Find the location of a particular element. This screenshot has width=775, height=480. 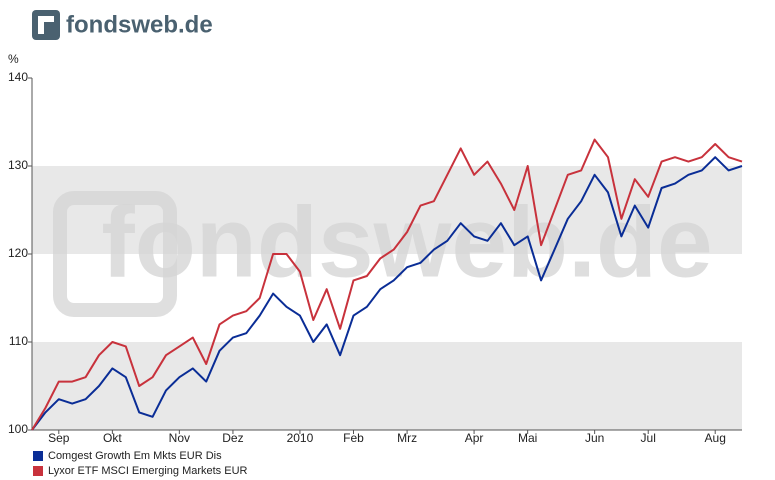

legend-label: Comgest Growth Em Mkts EUR Dis is located at coordinates (135, 456).